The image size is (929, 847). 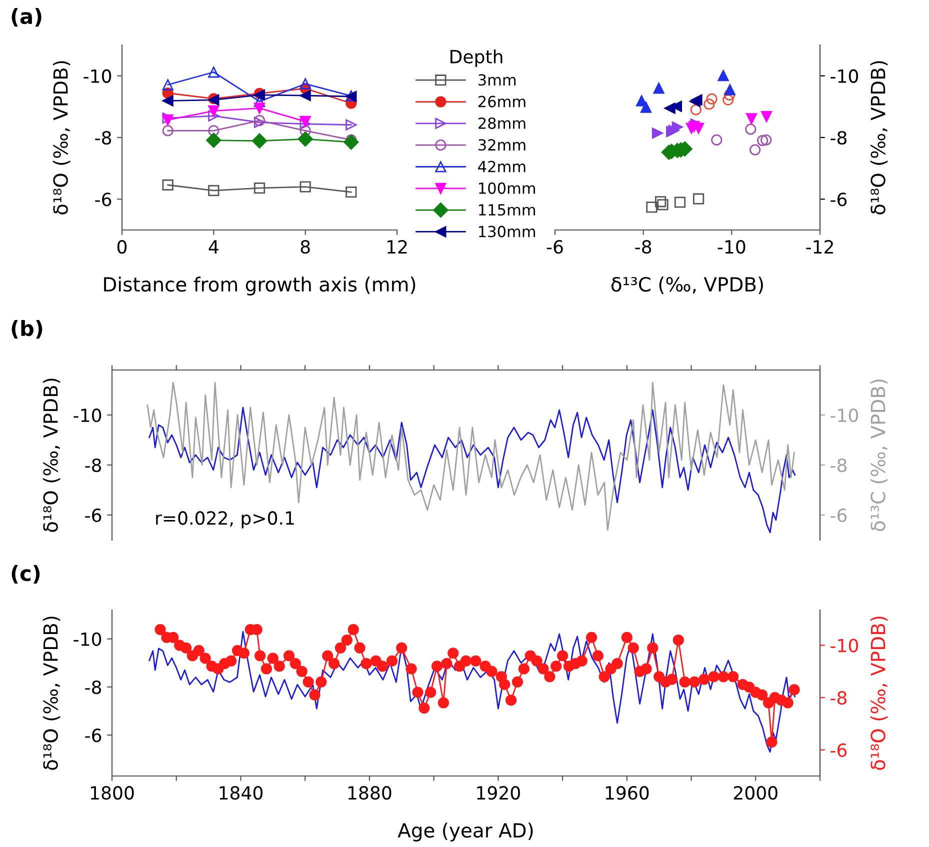 I want to click on x-tick-label: -12, so click(x=819, y=247).